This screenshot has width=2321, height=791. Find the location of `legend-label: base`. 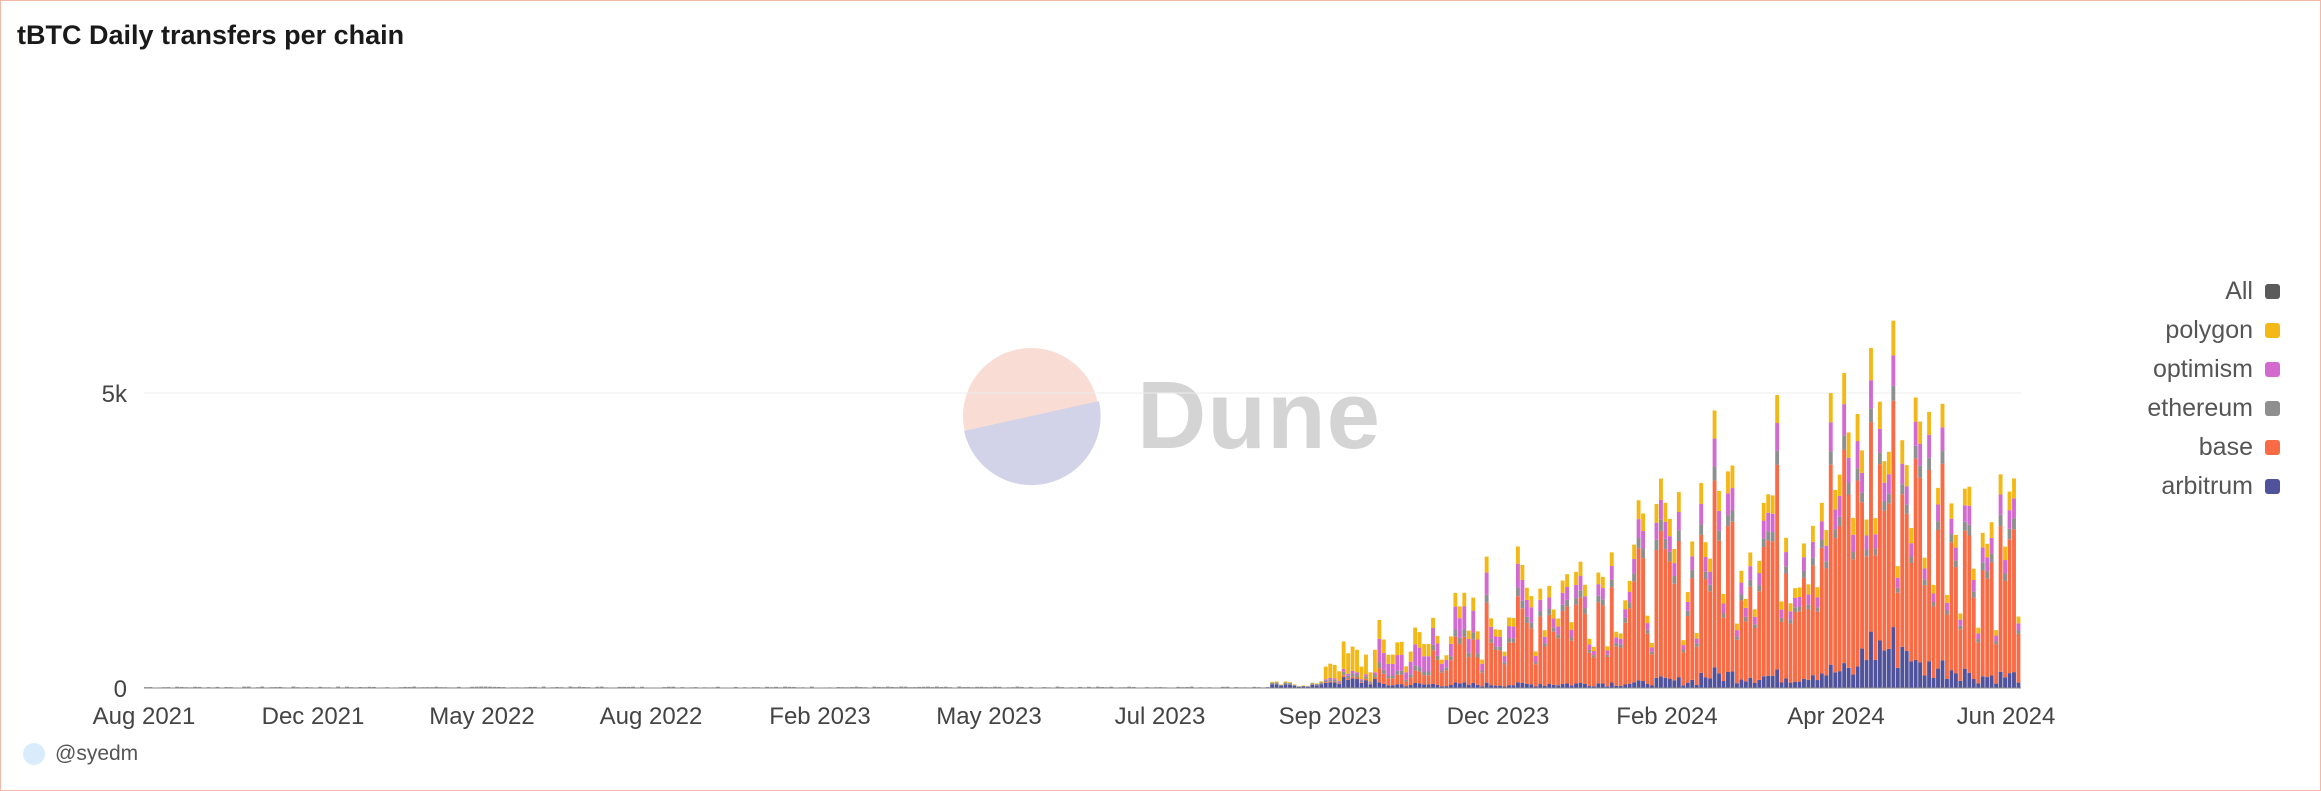

legend-label: base is located at coordinates (2225, 447).